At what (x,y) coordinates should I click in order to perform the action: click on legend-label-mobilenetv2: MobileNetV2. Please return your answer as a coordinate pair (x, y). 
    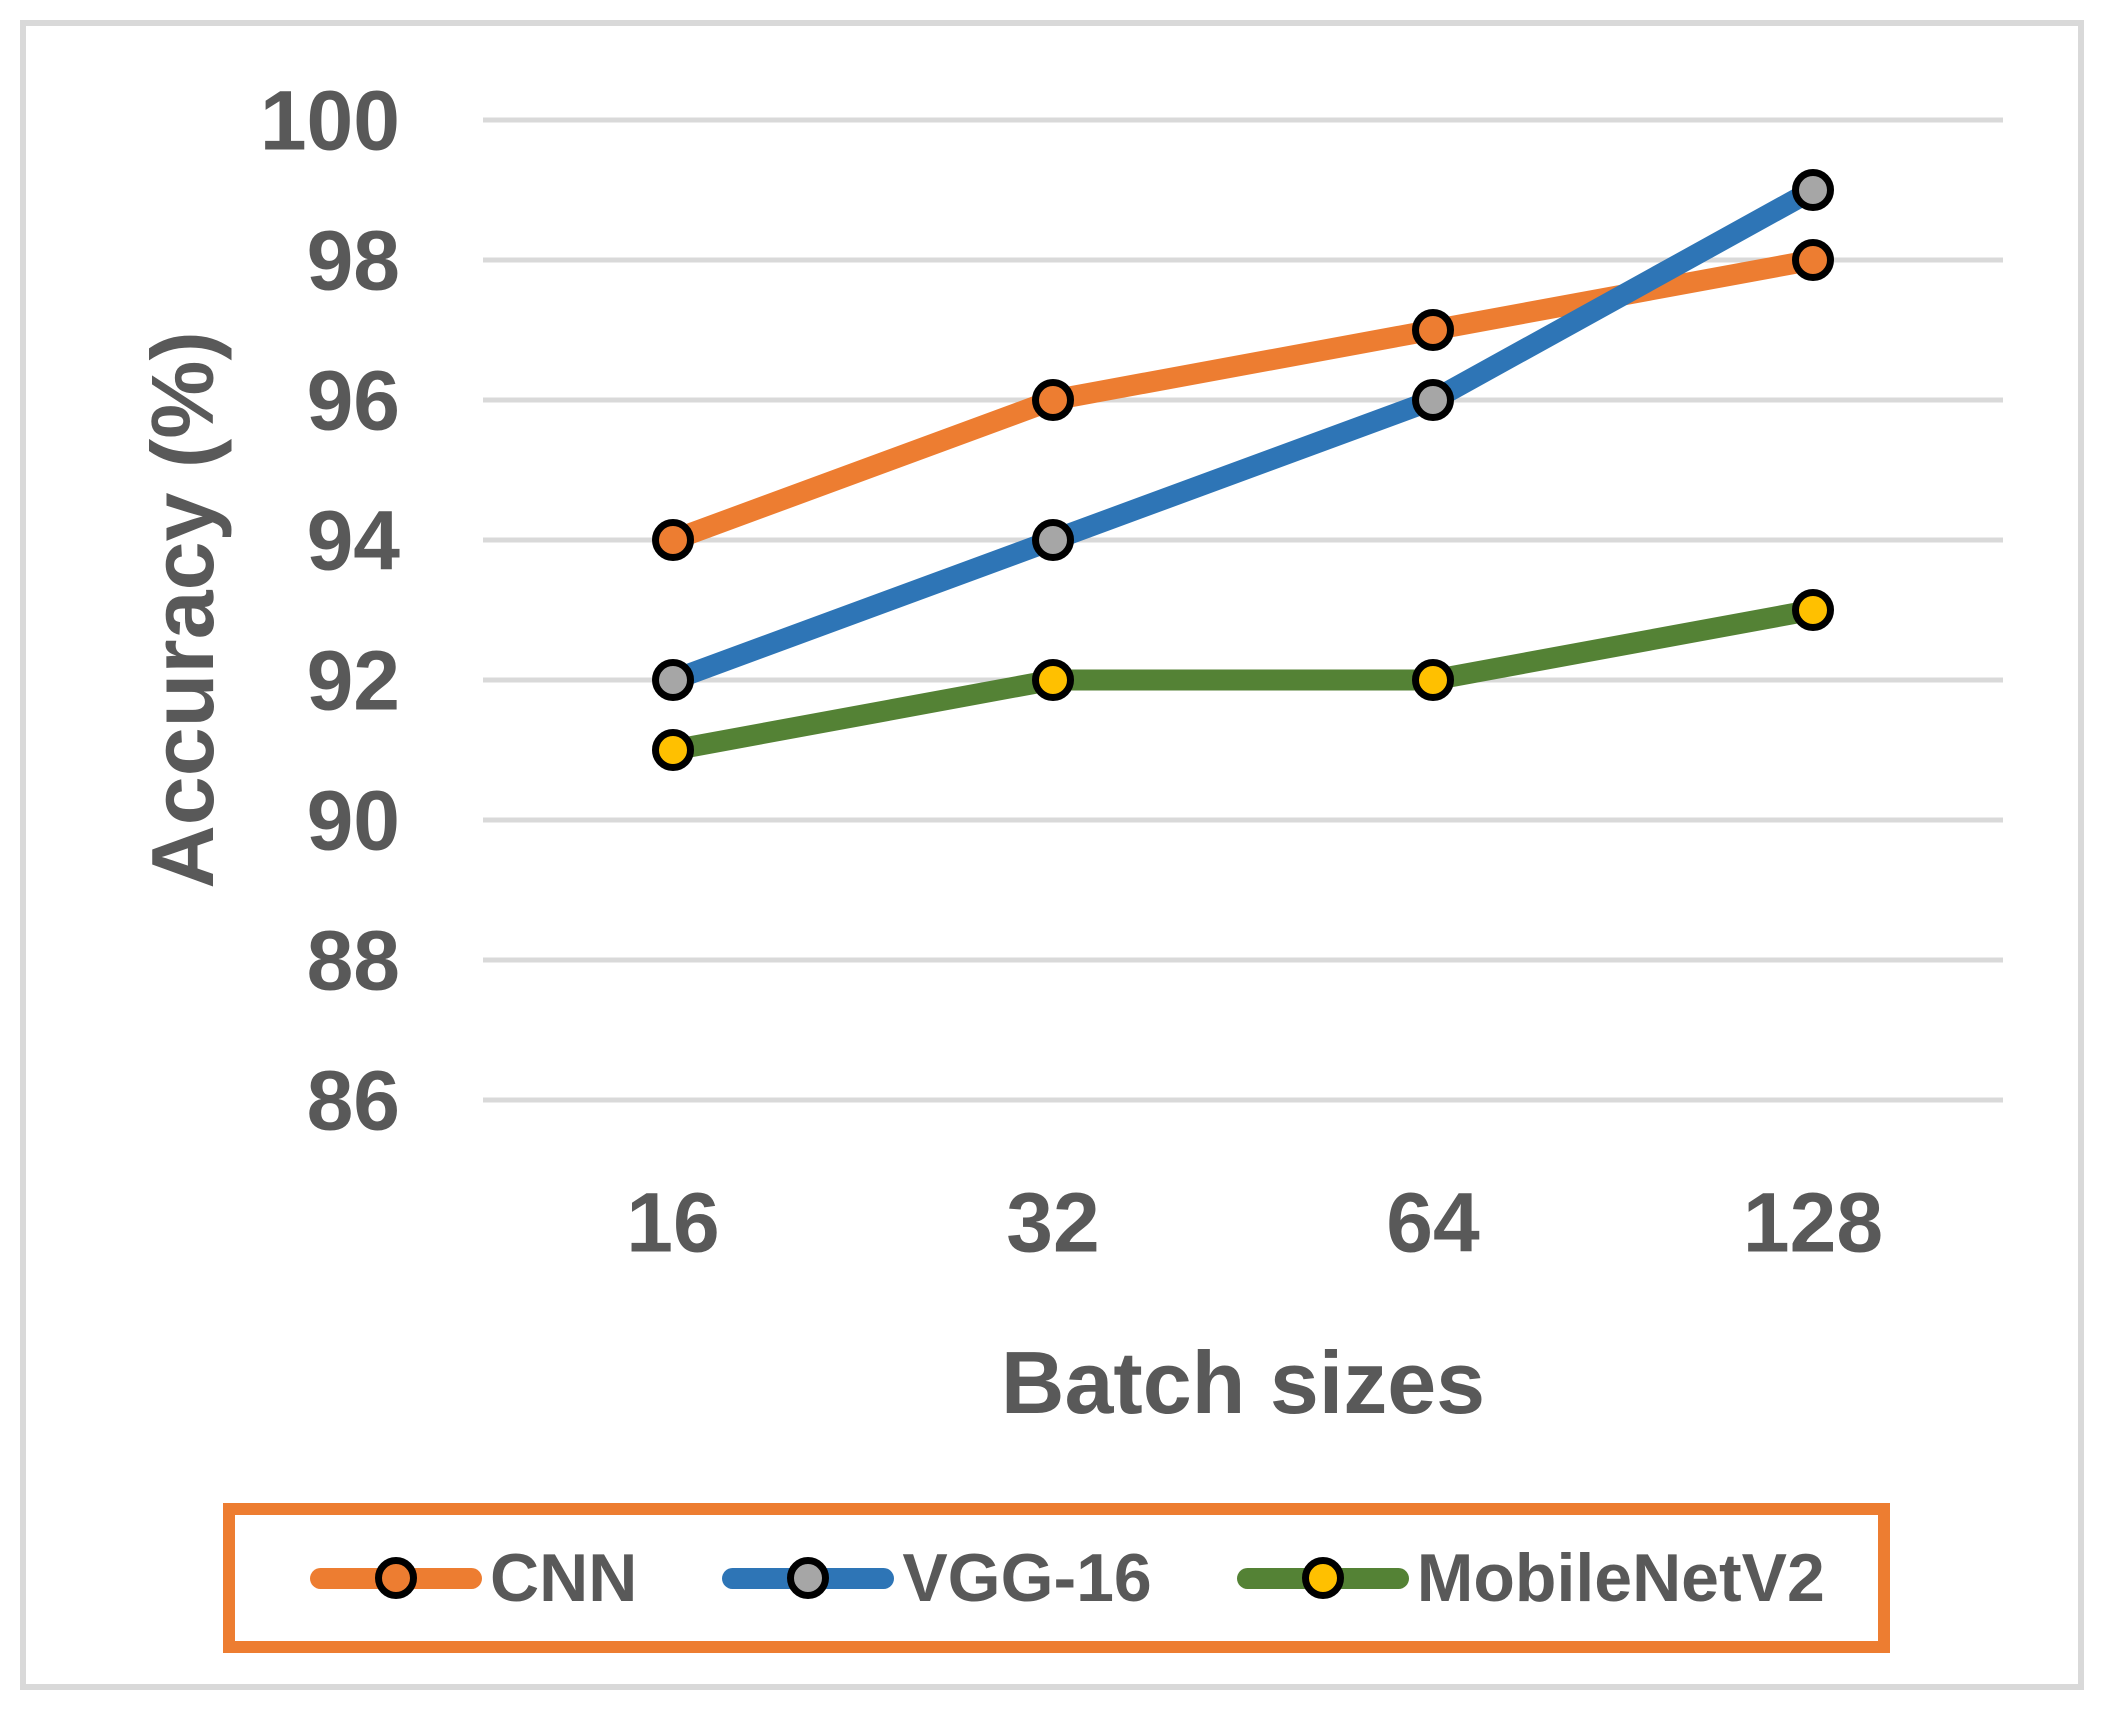
    Looking at the image, I should click on (1620, 1578).